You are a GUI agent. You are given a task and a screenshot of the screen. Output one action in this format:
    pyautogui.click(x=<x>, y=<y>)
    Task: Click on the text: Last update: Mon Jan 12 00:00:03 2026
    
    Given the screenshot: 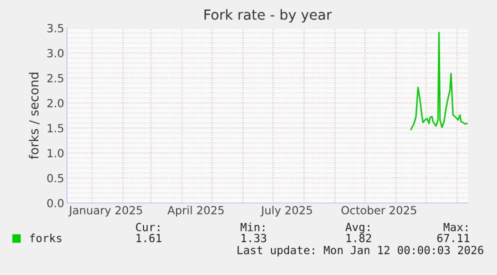 What is the action you would take?
    pyautogui.click(x=361, y=251)
    